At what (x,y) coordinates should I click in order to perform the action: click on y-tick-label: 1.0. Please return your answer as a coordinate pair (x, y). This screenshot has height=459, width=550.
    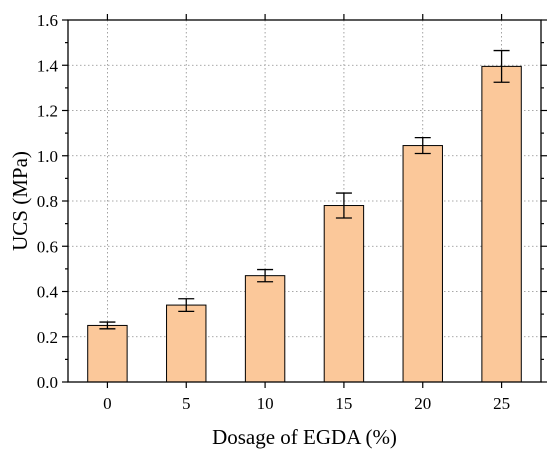
    Looking at the image, I should click on (47, 156).